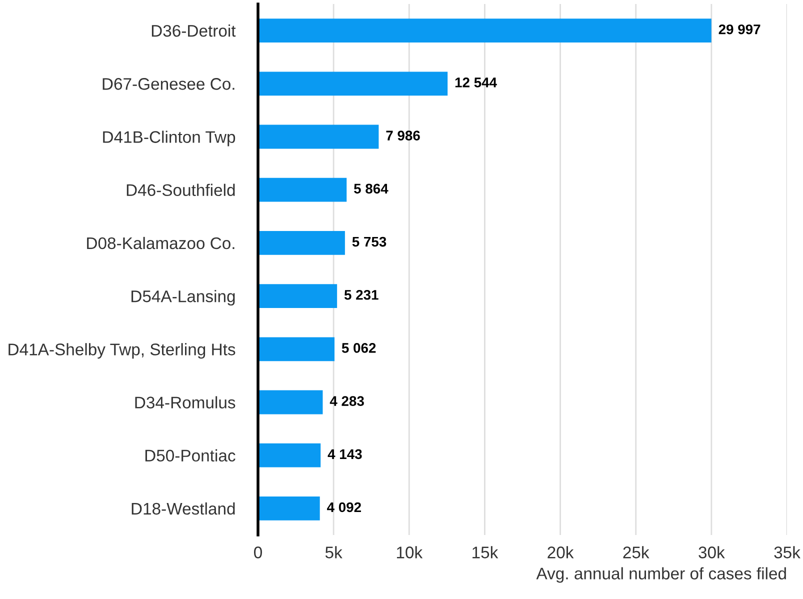  Describe the element at coordinates (369, 241) in the screenshot. I see `data-label: 5 753` at that location.